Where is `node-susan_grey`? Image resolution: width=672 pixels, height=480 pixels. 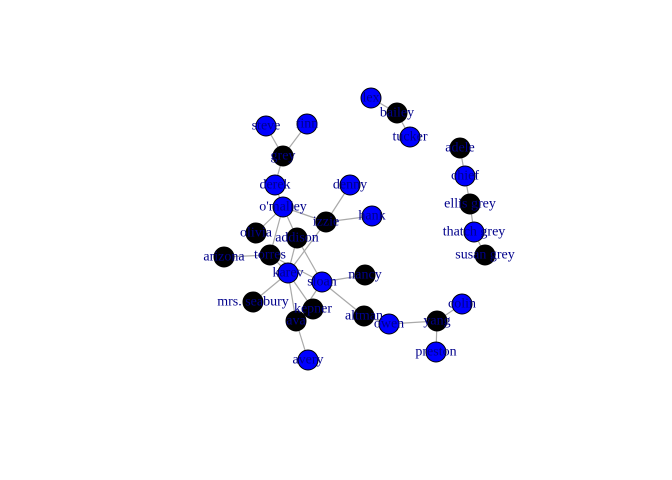 node-susan_grey is located at coordinates (485, 255).